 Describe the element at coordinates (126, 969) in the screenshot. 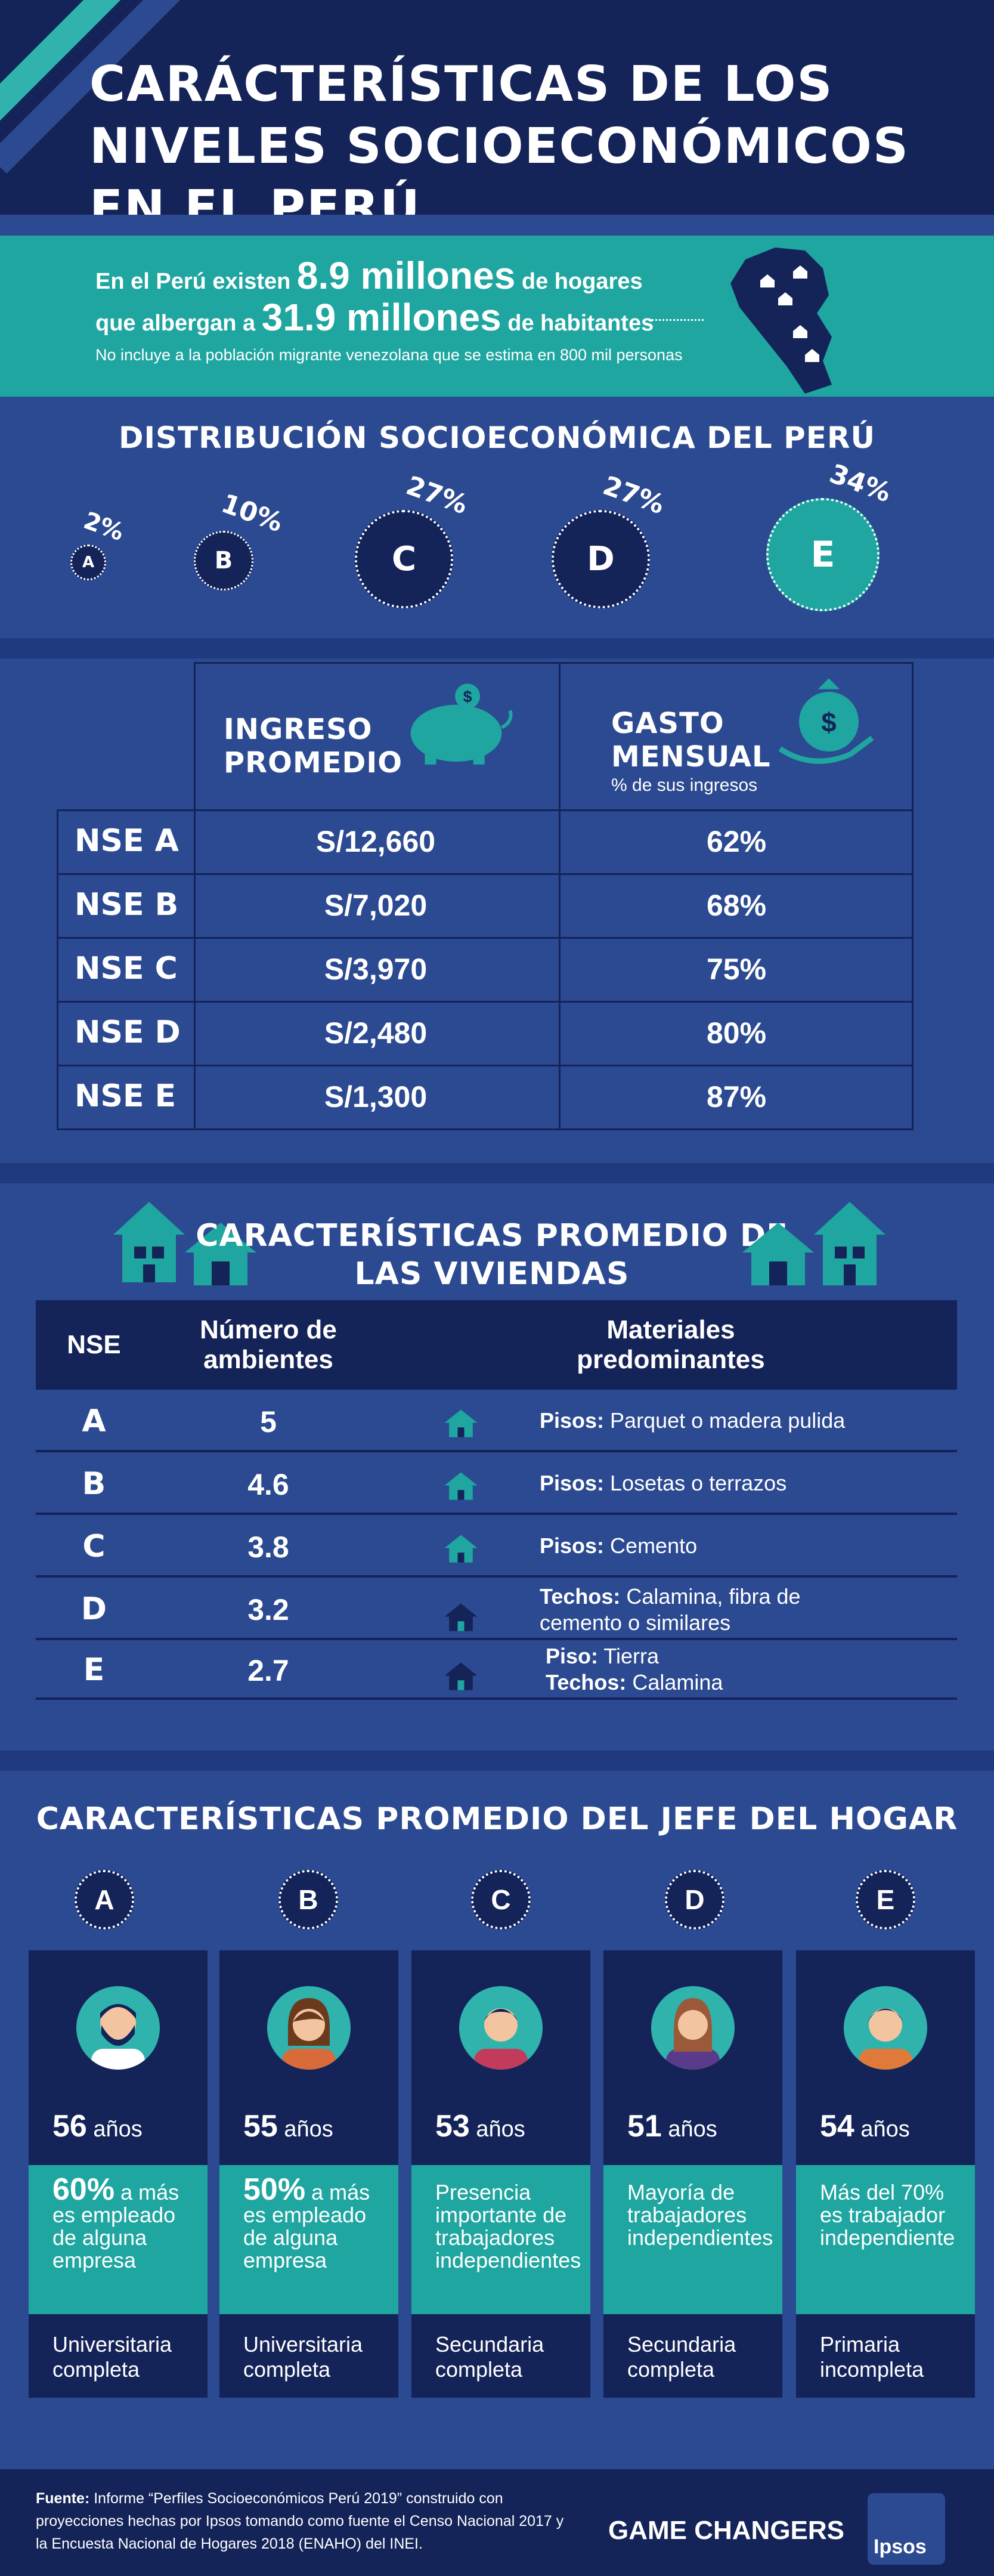

I see `row-nse-c: NSE C` at that location.